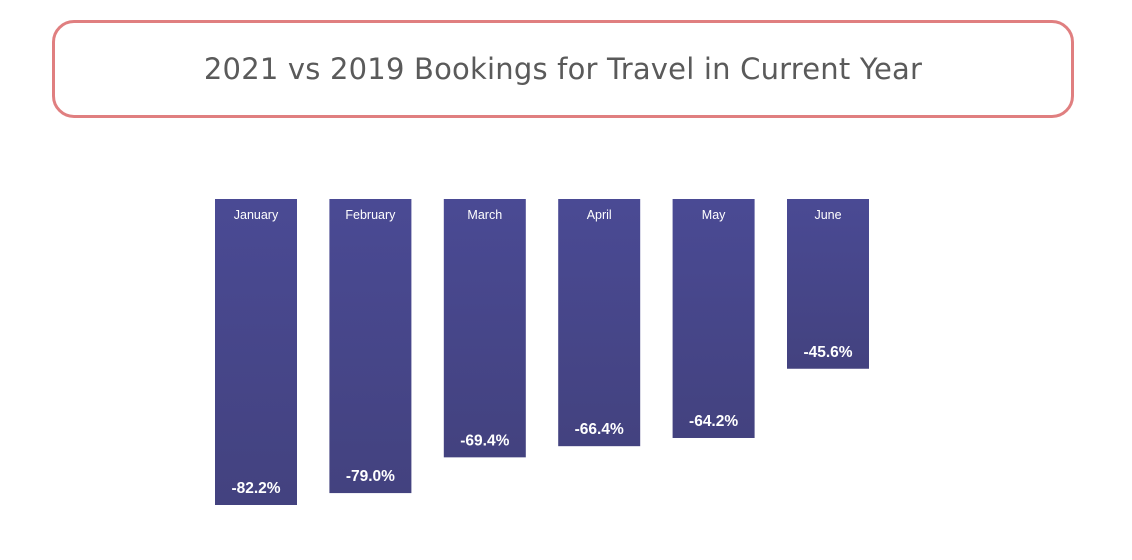 The height and width of the screenshot is (560, 1132). What do you see at coordinates (713, 421) in the screenshot?
I see `value-label-may: -64.2%` at bounding box center [713, 421].